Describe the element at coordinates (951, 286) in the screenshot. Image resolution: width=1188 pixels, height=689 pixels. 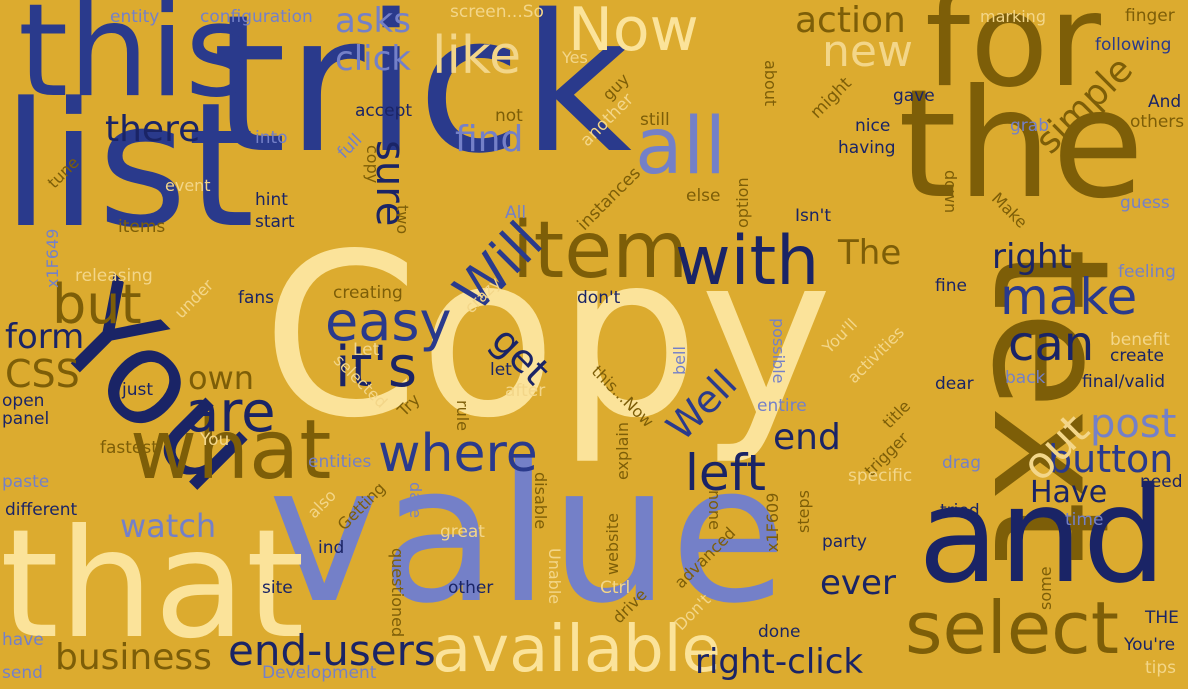
I see `word: fine` at that location.